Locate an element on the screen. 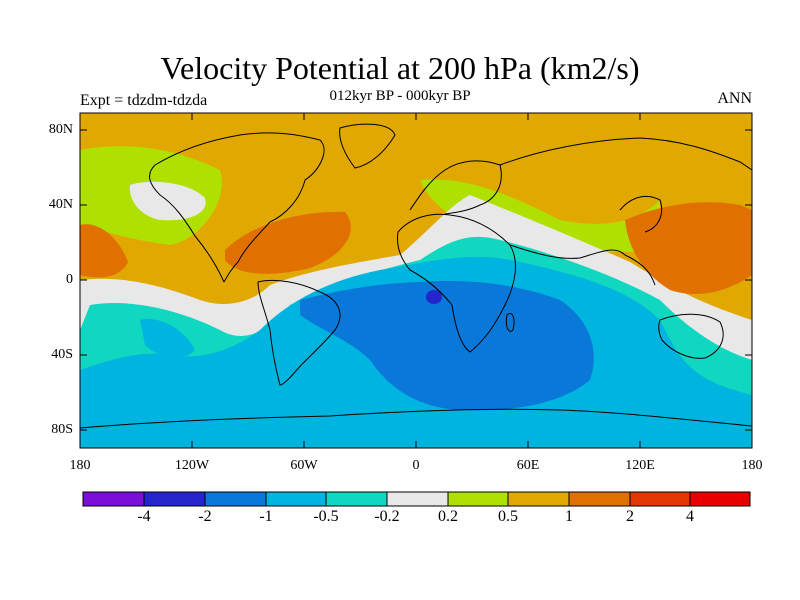 The image size is (800, 600). colorbar-label: 4 is located at coordinates (690, 516).